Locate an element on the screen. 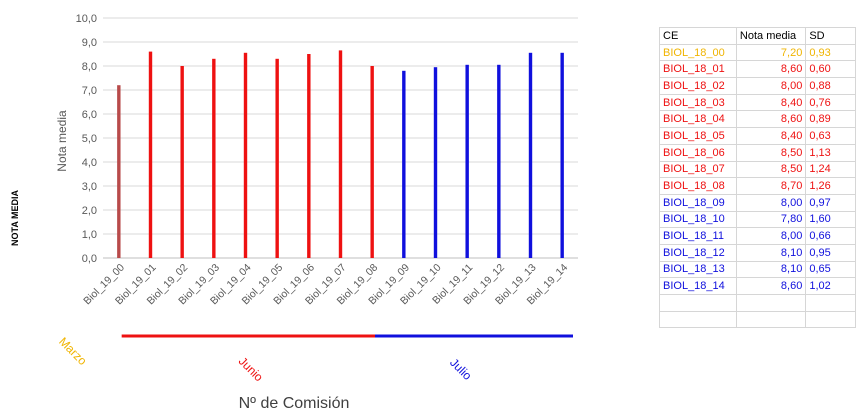 Image resolution: width=856 pixels, height=418 pixels. table-cell: SD is located at coordinates (830, 36).